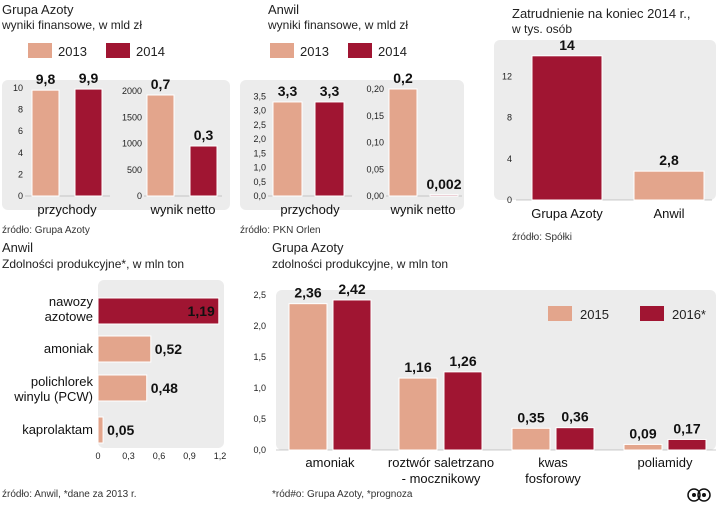  I want to click on ga-zdolnosci-y-tick: 0,0, so click(259, 450).